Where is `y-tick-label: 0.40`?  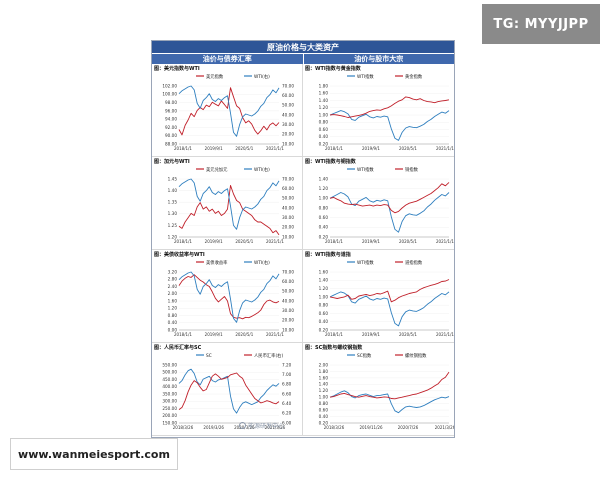 y-tick-label: 0.40 is located at coordinates (324, 227).